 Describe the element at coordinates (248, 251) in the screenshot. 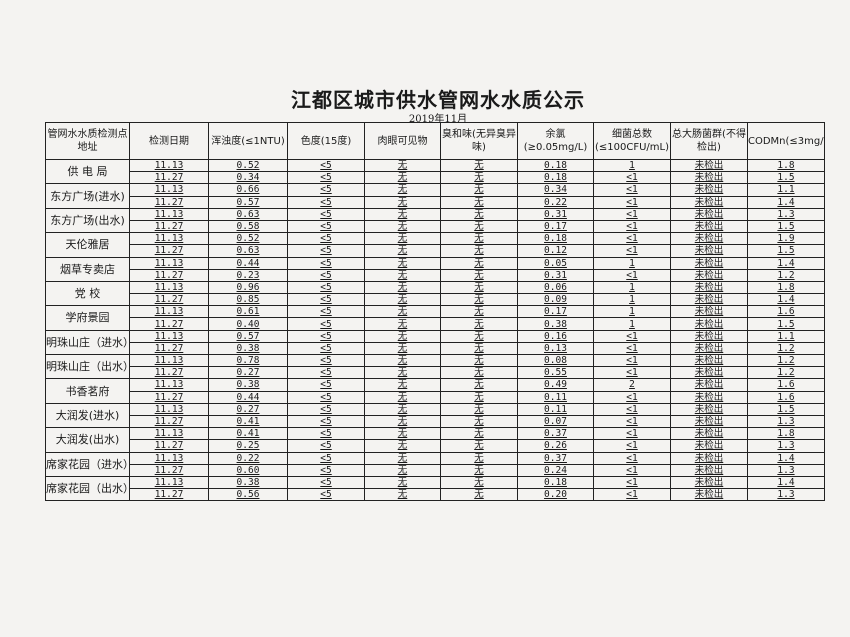

I see `table-cell: 0.63` at that location.